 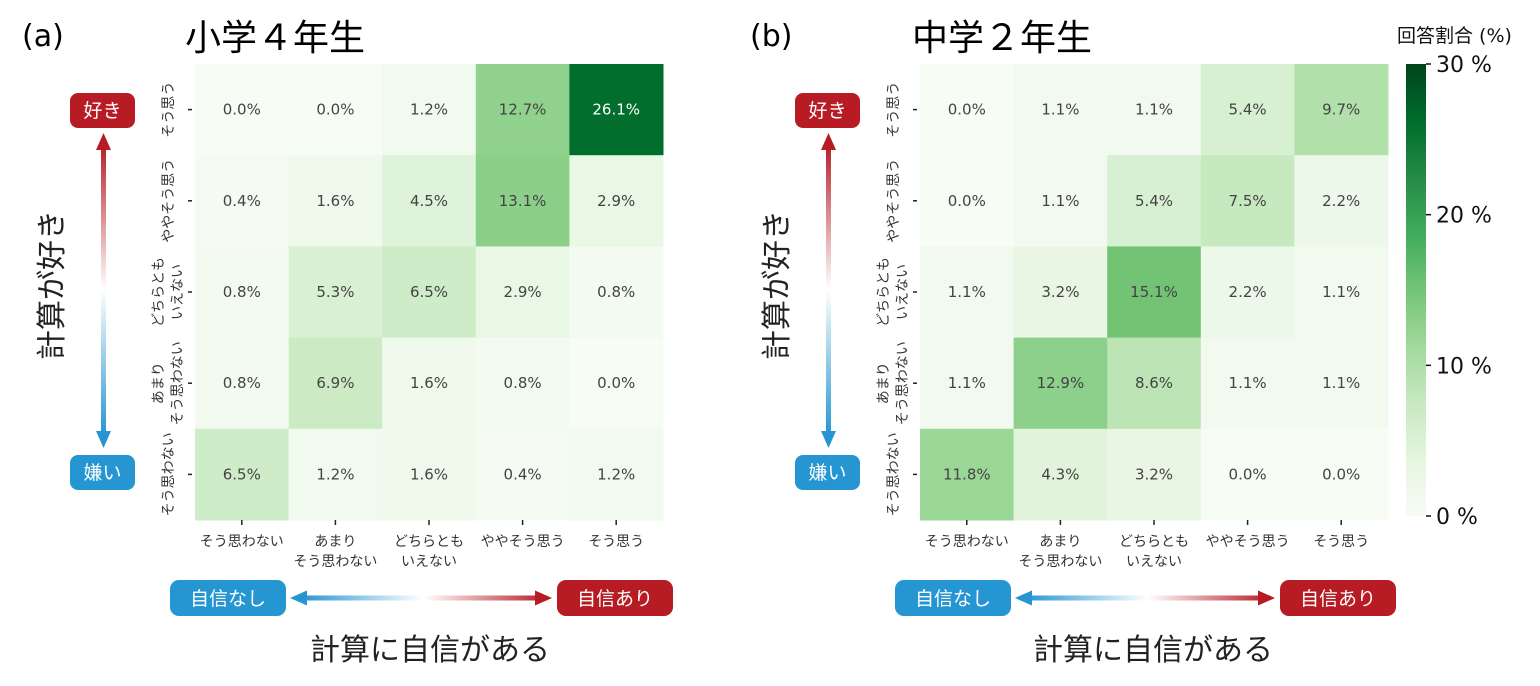 What do you see at coordinates (43, 36) in the screenshot?
I see `panel-label: (a)` at bounding box center [43, 36].